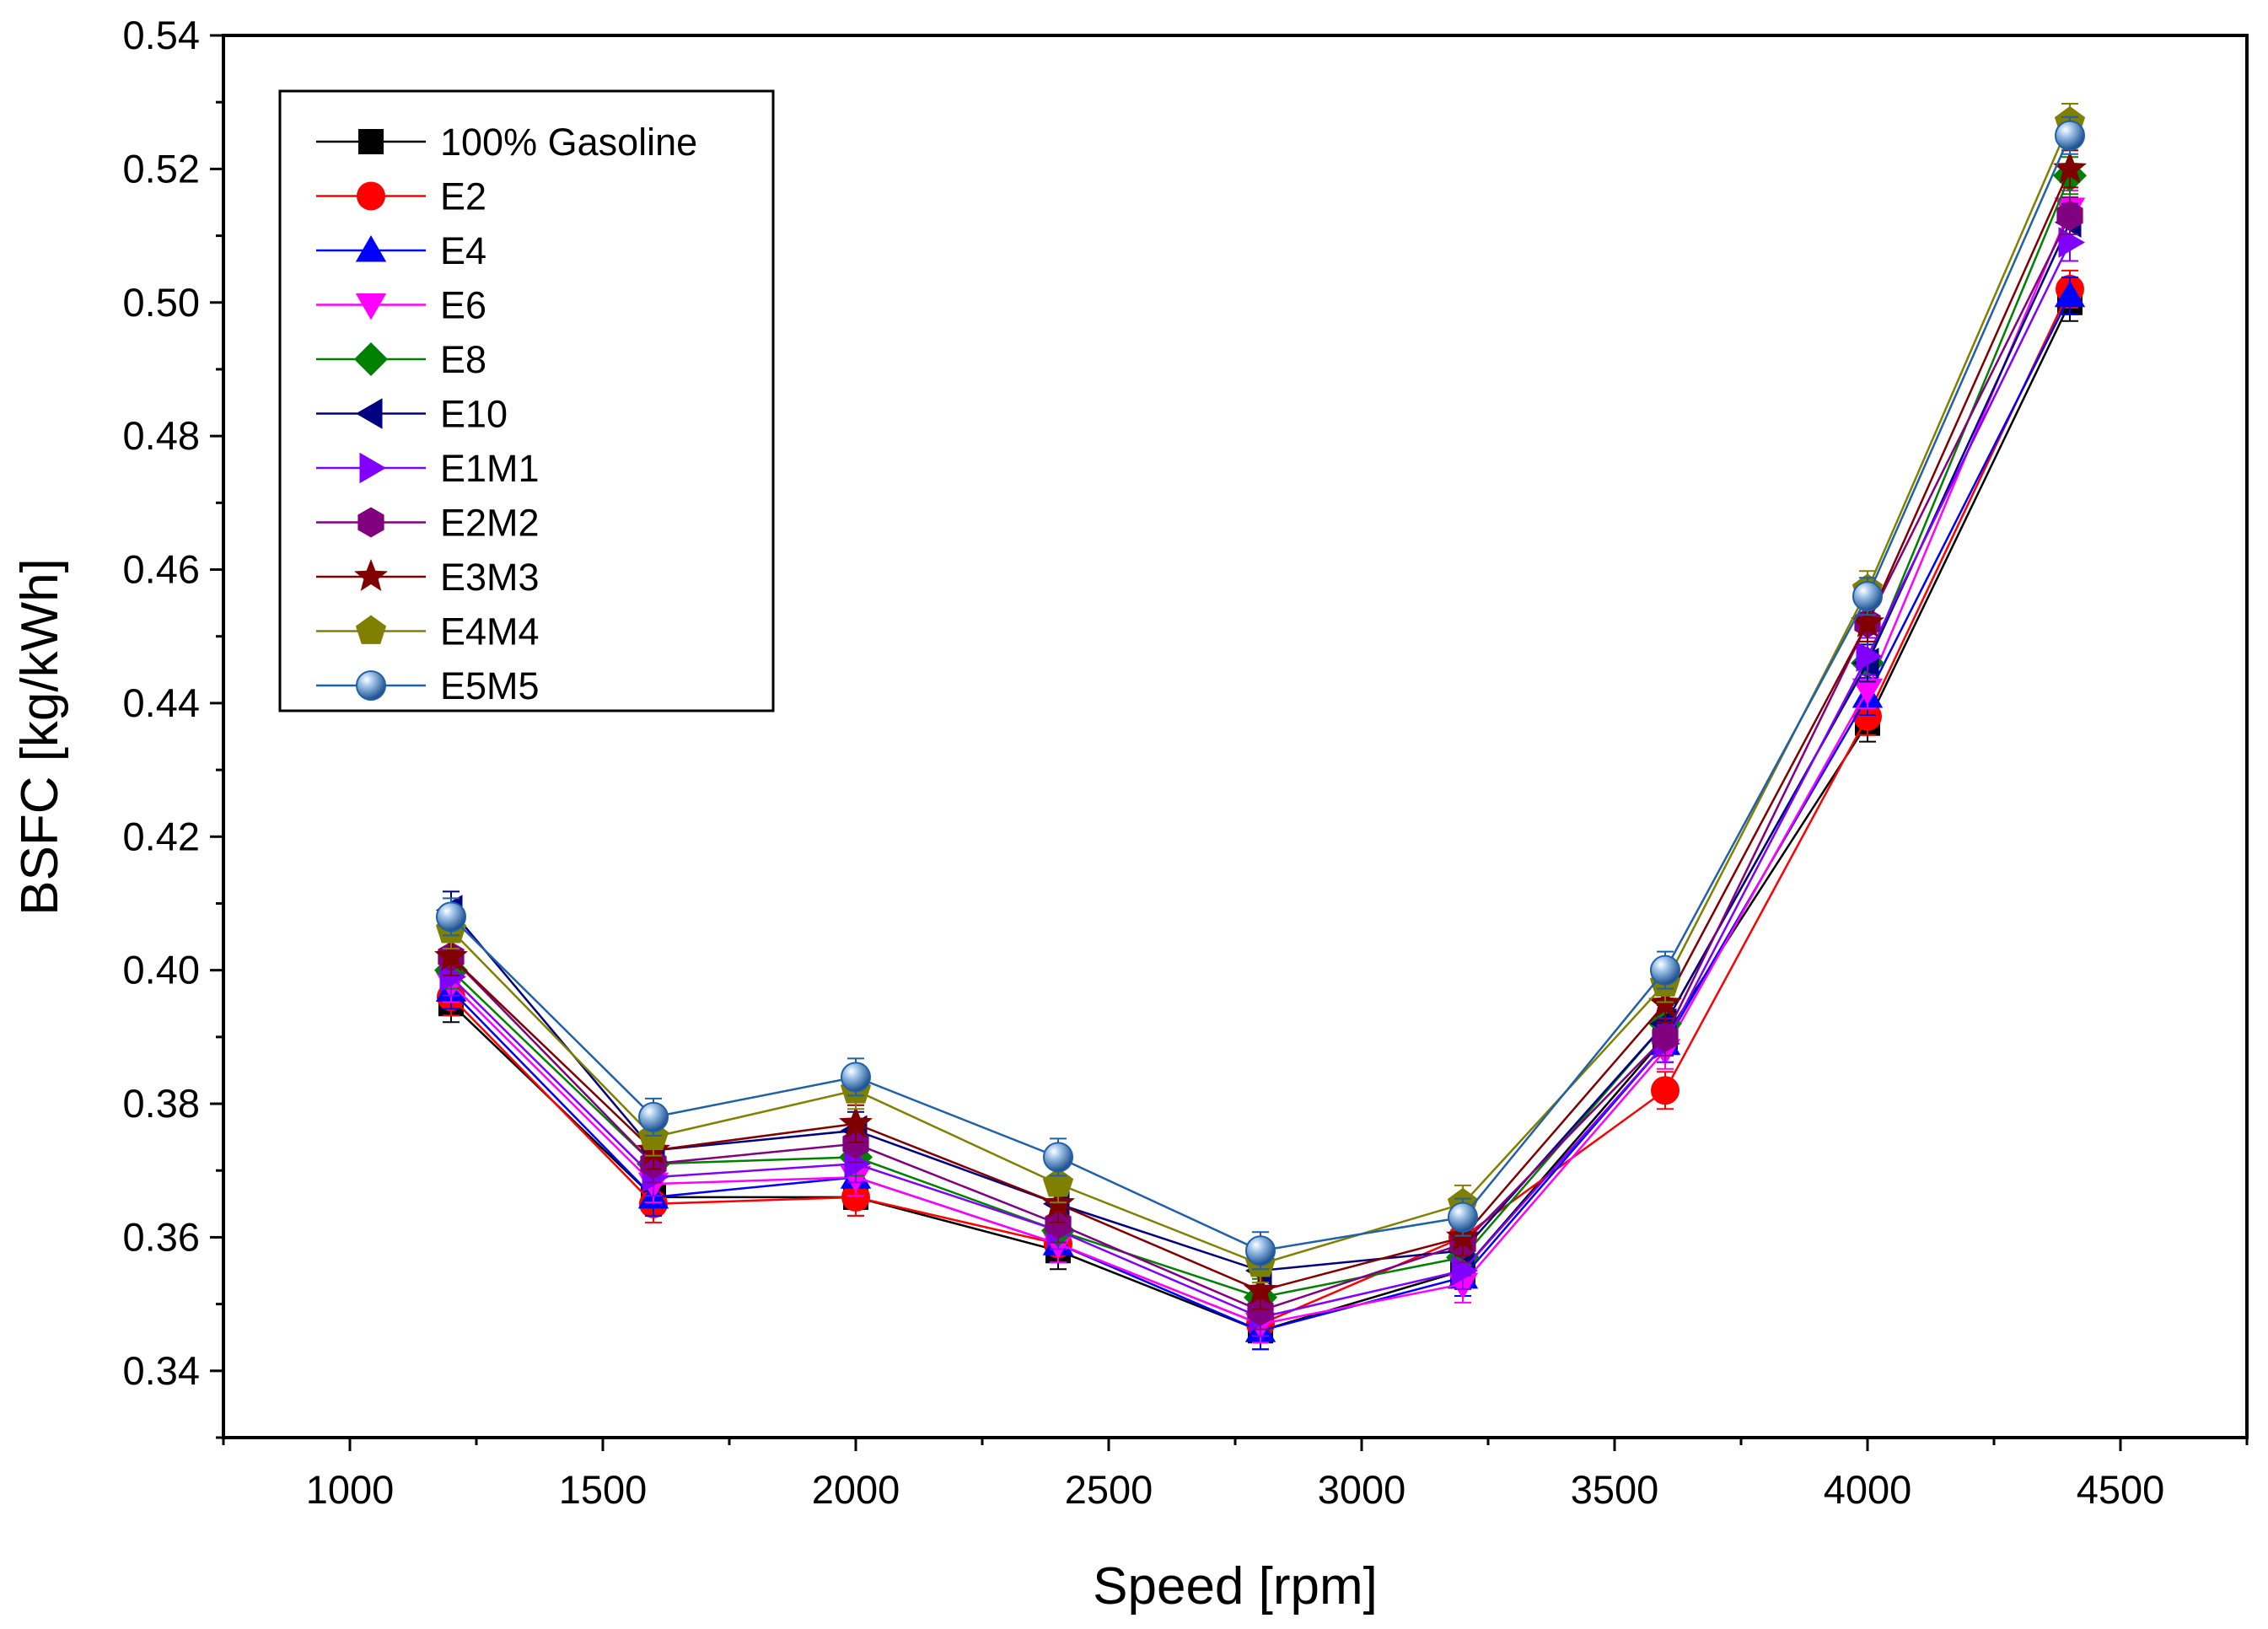  What do you see at coordinates (428, 469) in the screenshot?
I see `legend-item: E1M1` at bounding box center [428, 469].